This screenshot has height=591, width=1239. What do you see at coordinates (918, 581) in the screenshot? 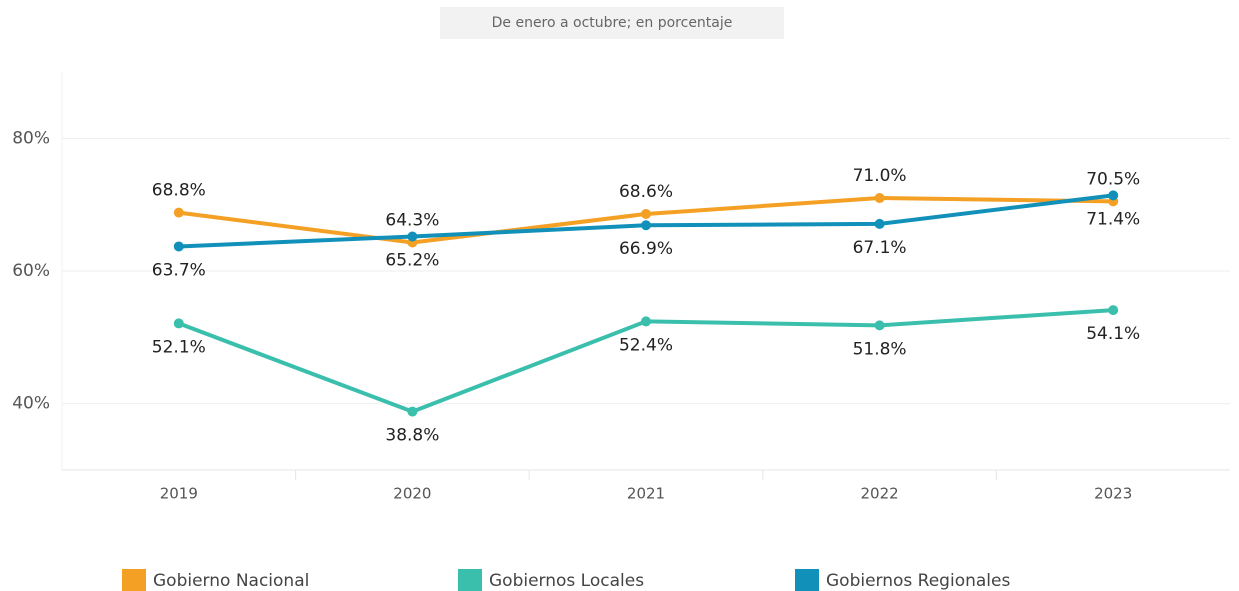
I see `legend-label: Gobiernos Regionales` at bounding box center [918, 581].